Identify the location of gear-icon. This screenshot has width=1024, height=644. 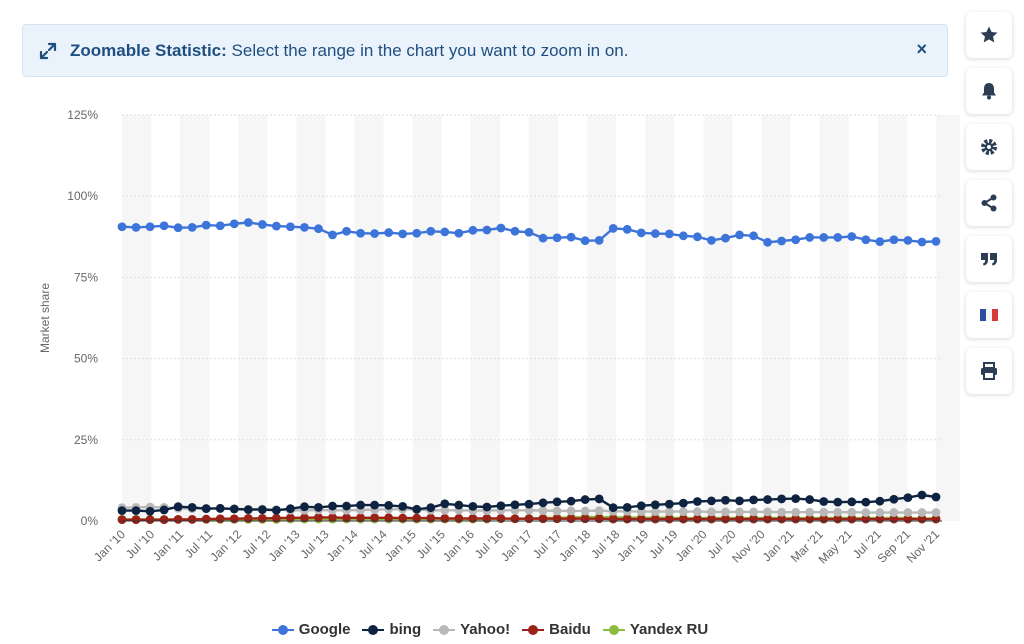
(989, 147).